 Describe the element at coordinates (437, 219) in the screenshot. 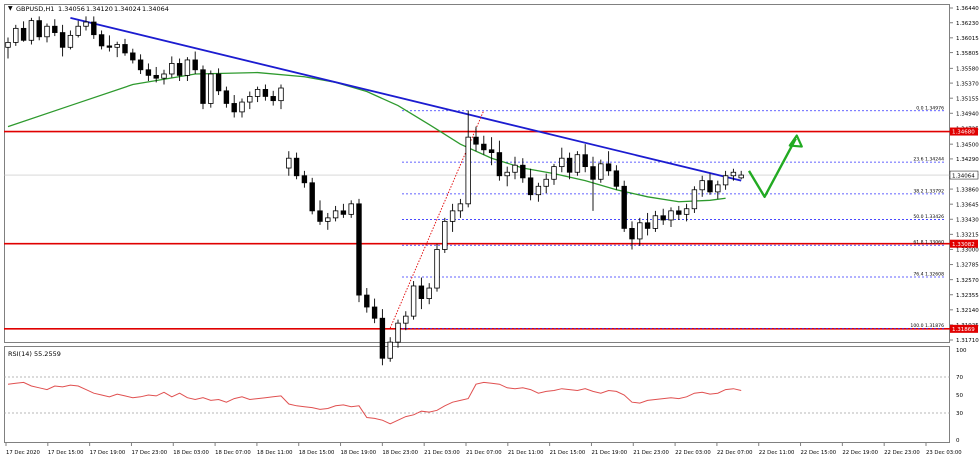

I see `fib-swing-line` at that location.